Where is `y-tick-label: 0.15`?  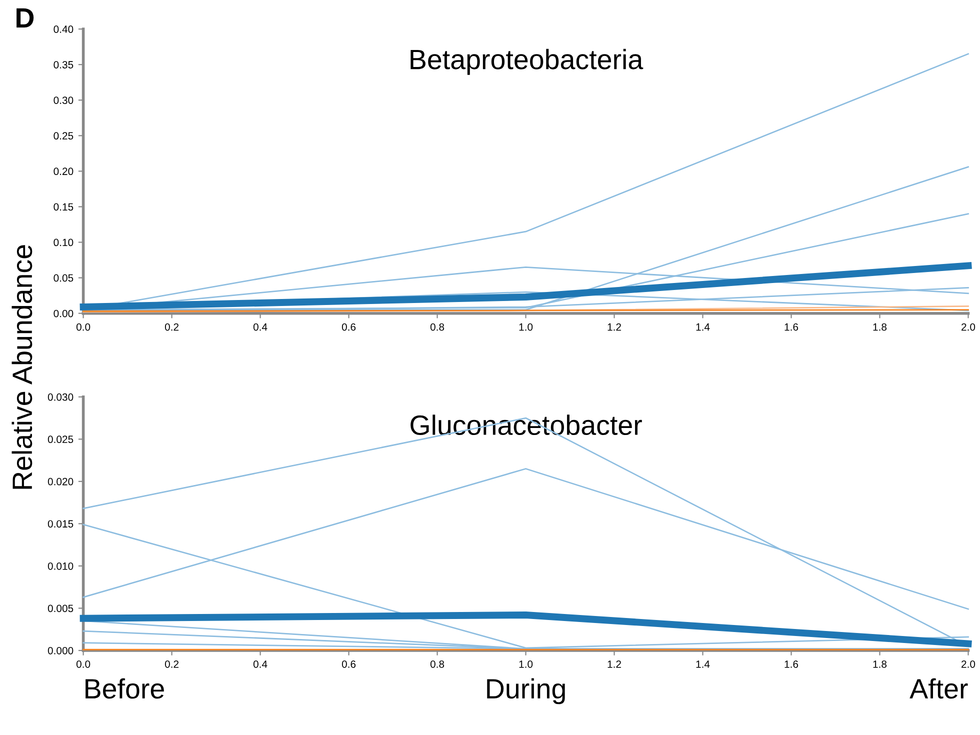
y-tick-label: 0.15 is located at coordinates (64, 207).